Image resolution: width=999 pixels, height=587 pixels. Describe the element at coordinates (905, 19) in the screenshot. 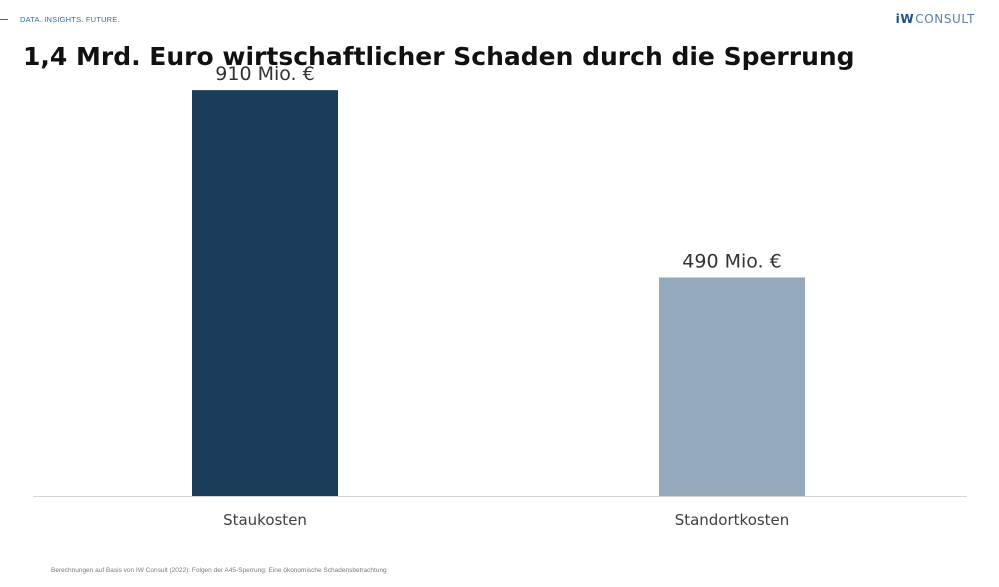

I see `logo-mark: iW` at that location.